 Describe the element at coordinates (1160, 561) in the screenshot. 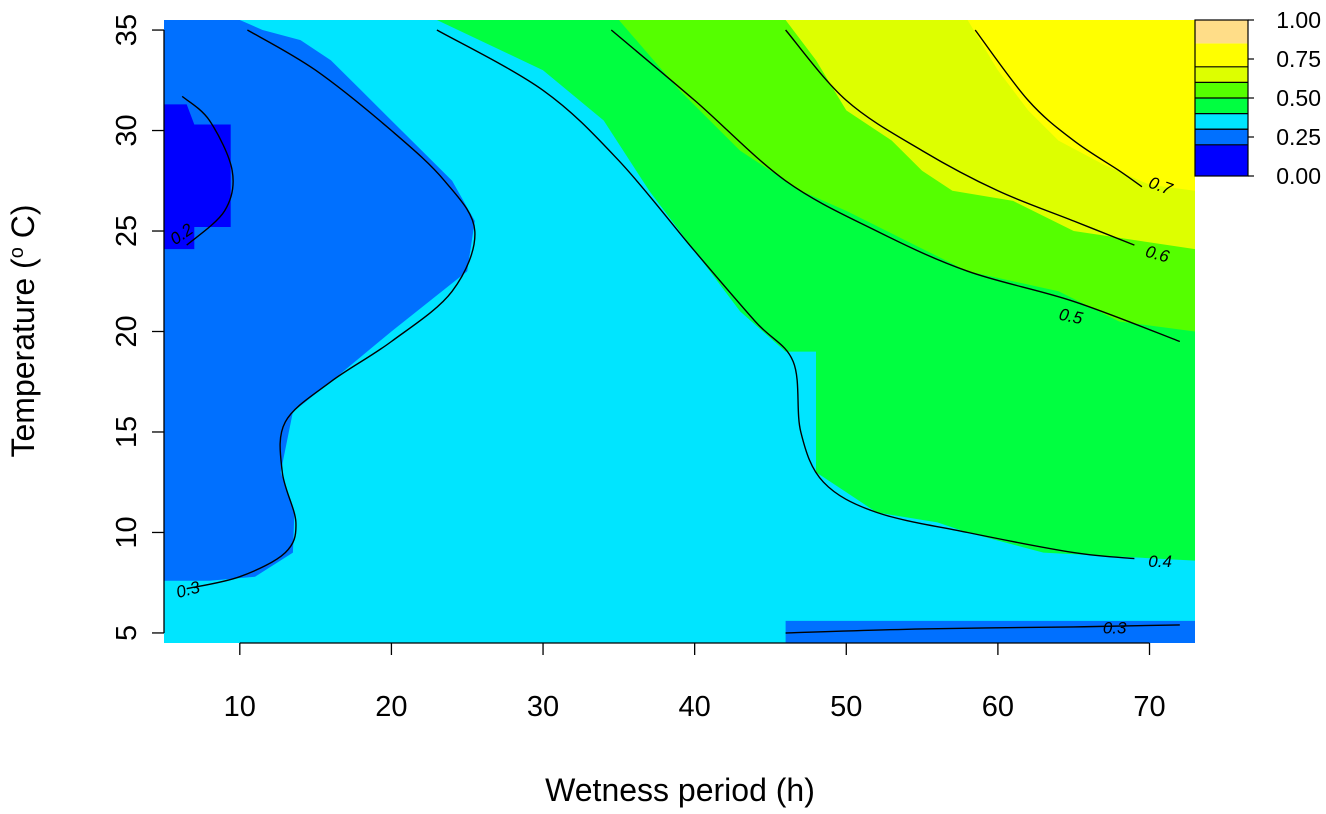

I see `contour-label: 0.4` at that location.